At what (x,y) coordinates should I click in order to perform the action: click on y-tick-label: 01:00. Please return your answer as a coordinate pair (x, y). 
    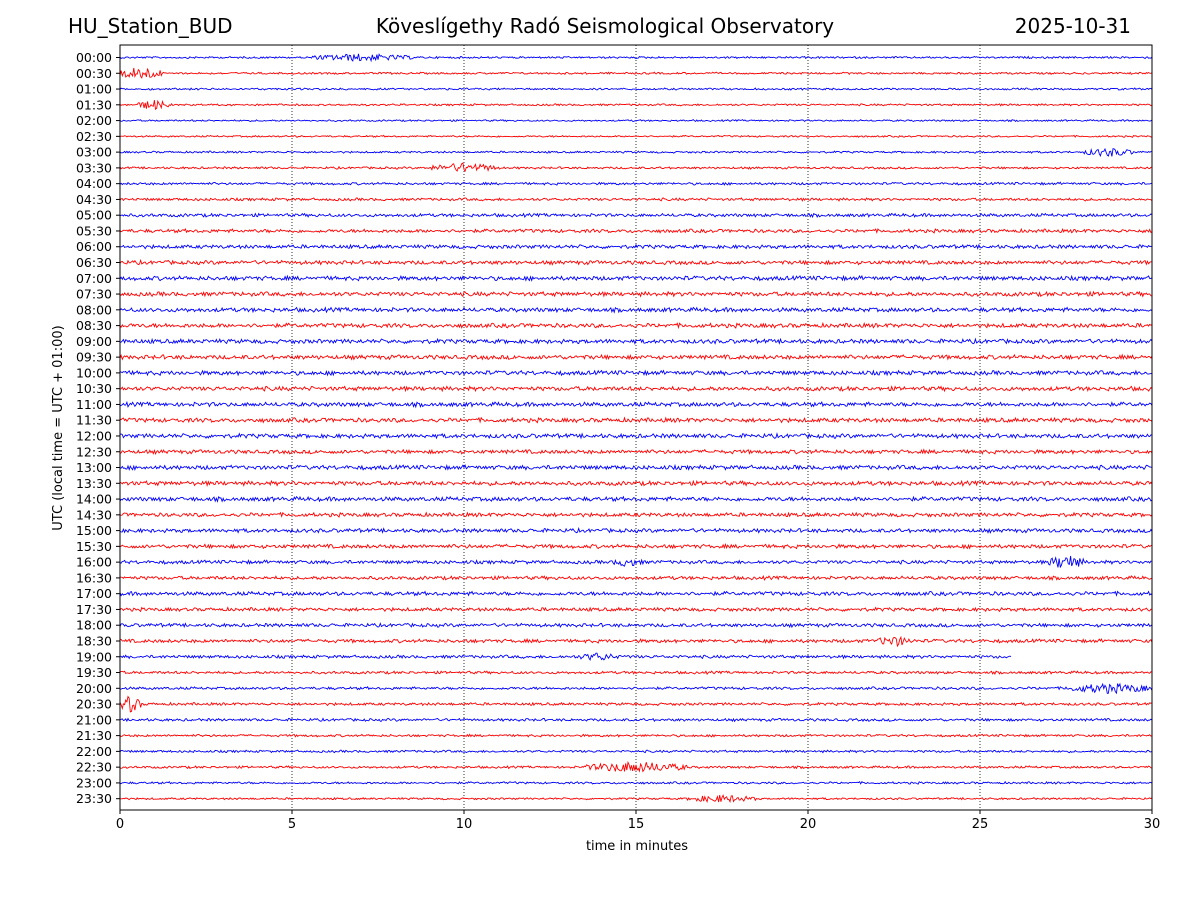
    Looking at the image, I should click on (94, 89).